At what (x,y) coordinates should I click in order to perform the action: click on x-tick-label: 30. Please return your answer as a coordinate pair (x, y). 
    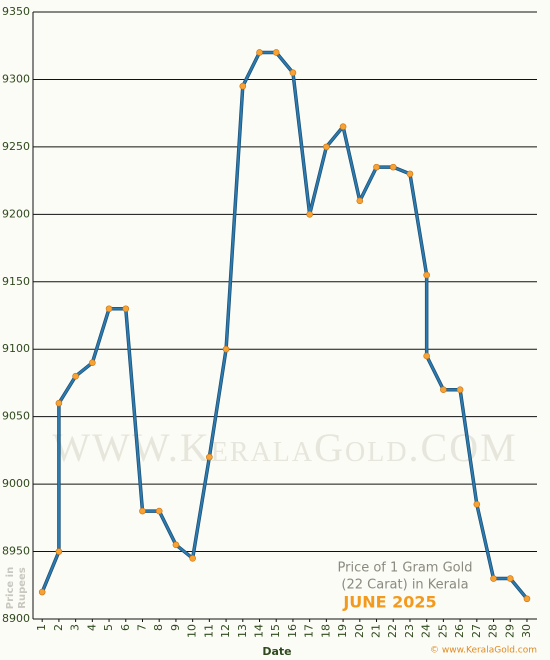
    Looking at the image, I should click on (526, 631).